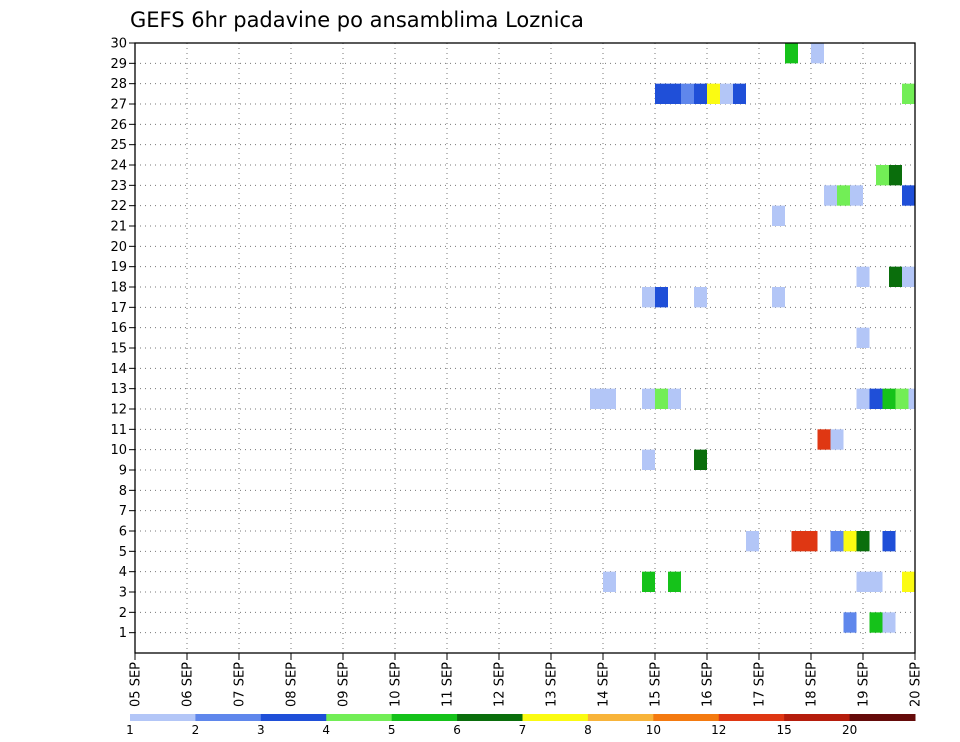  What do you see at coordinates (552, 684) in the screenshot?
I see `x-tick-label: 13 SEP` at bounding box center [552, 684].